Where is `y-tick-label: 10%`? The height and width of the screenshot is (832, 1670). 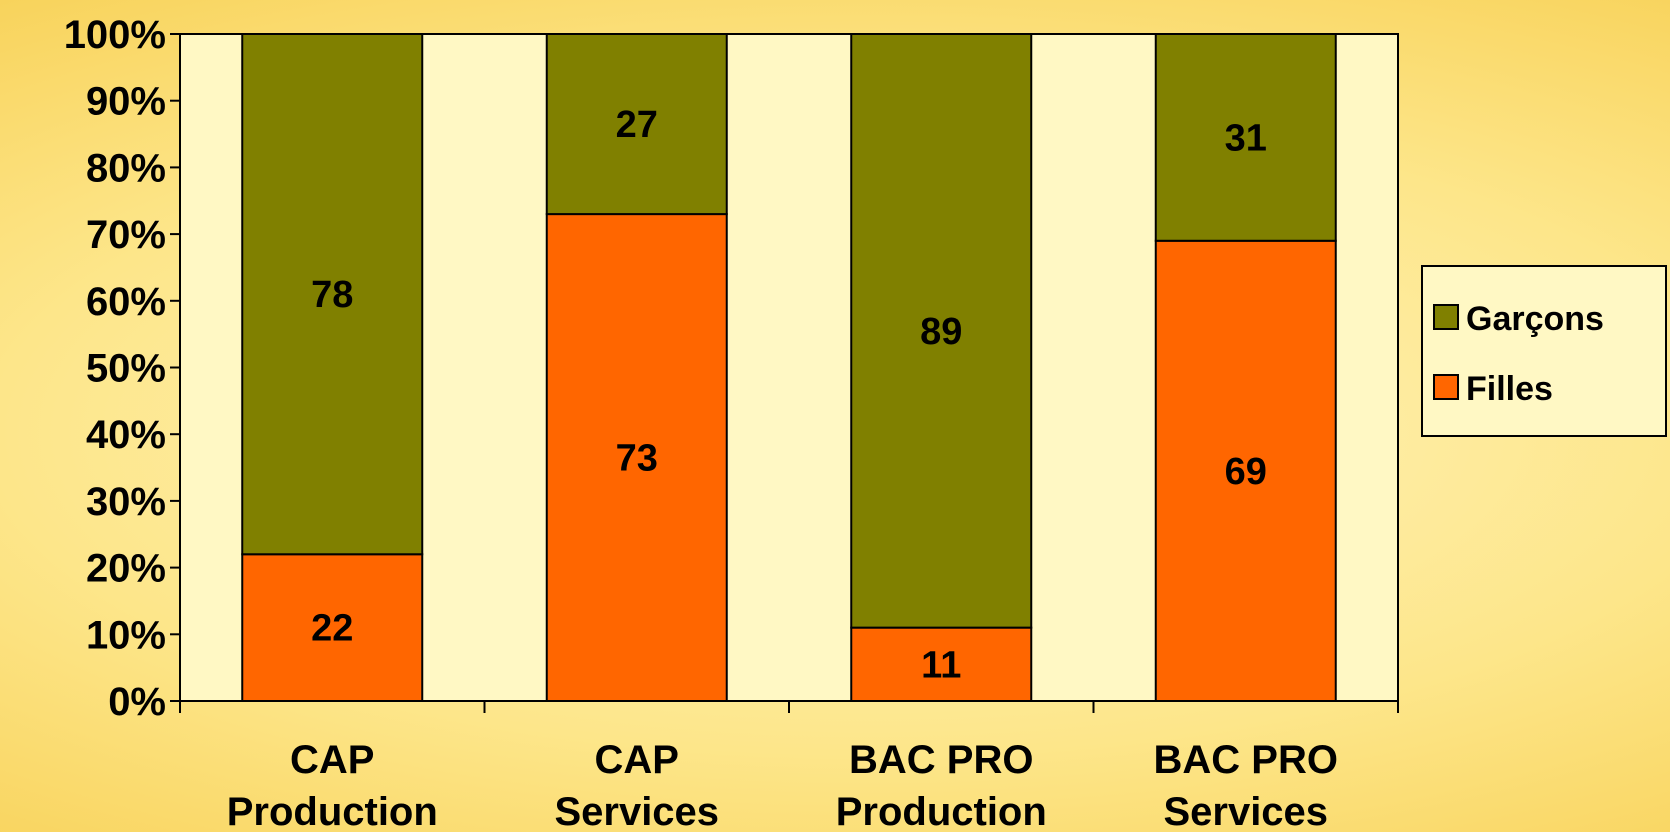
y-tick-label: 10% is located at coordinates (126, 635).